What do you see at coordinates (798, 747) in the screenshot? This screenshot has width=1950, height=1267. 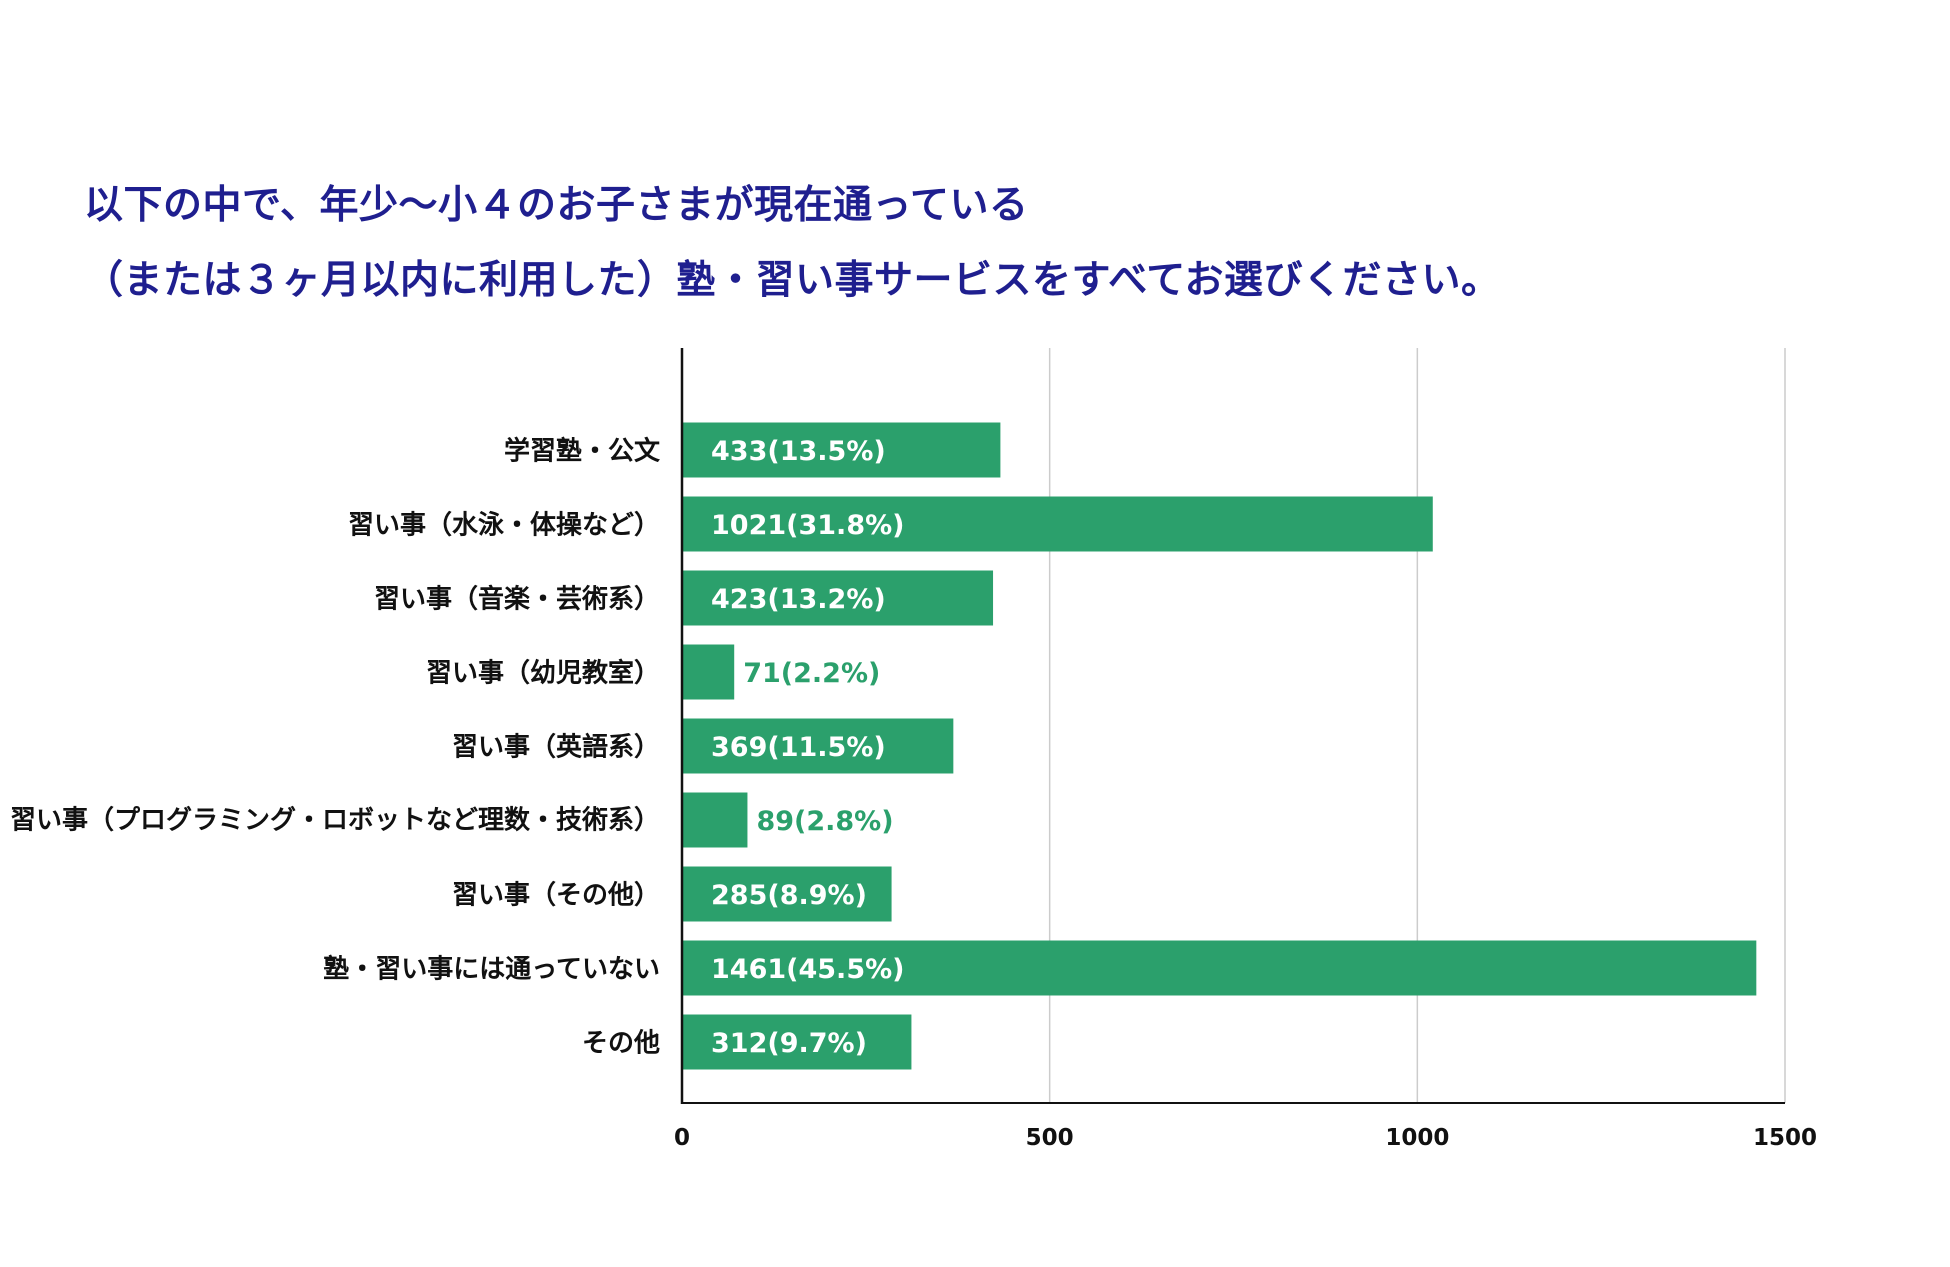 I see `data-label: 369(11.5%)` at bounding box center [798, 747].